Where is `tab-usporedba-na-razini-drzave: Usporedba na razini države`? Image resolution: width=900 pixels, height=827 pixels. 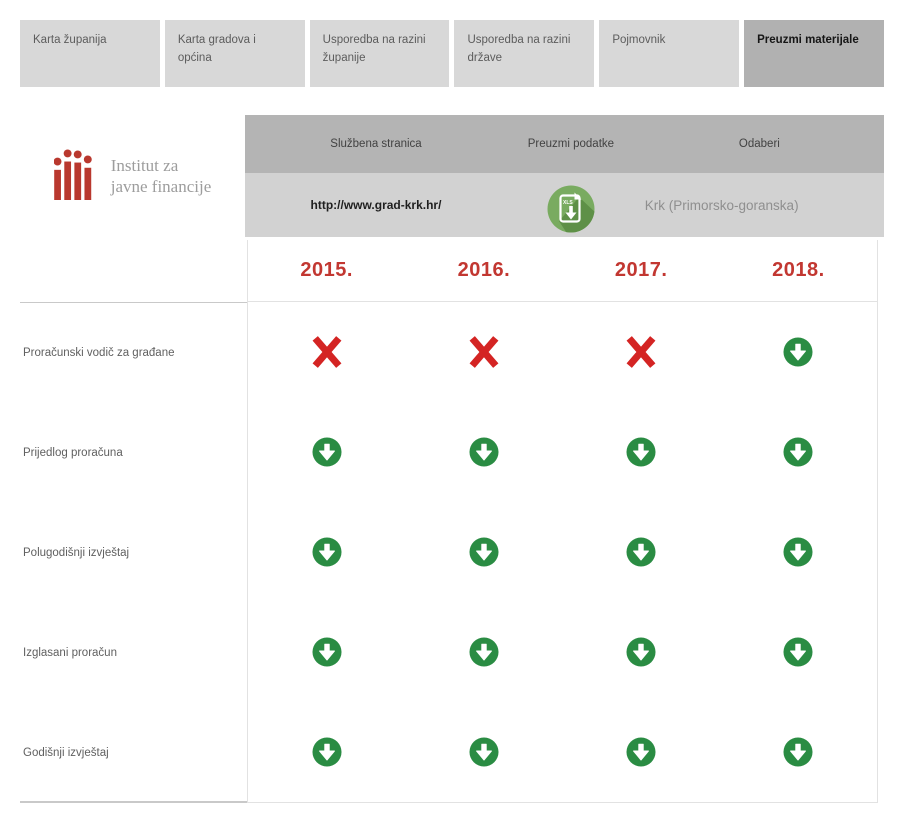 tab-usporedba-na-razini-drzave: Usporedba na razini države is located at coordinates (524, 53).